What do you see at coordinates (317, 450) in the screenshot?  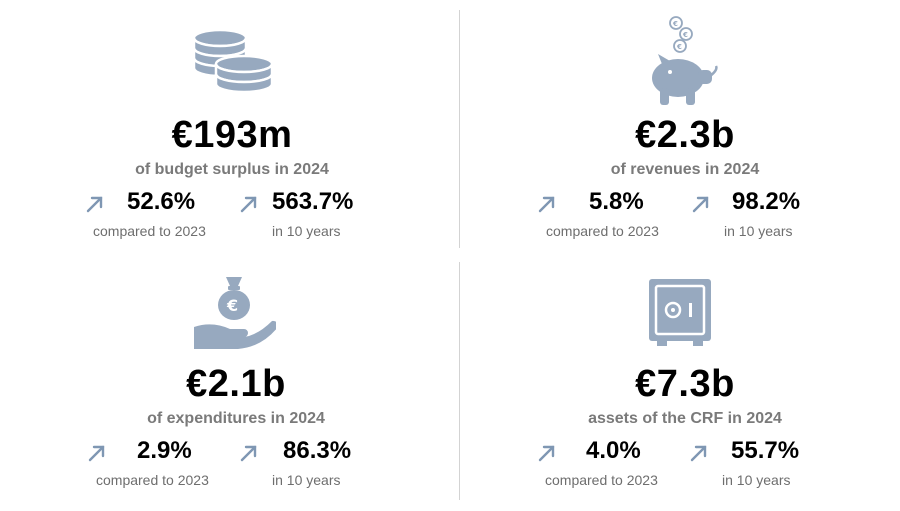 I see `percent-change-10y: 86.3%` at bounding box center [317, 450].